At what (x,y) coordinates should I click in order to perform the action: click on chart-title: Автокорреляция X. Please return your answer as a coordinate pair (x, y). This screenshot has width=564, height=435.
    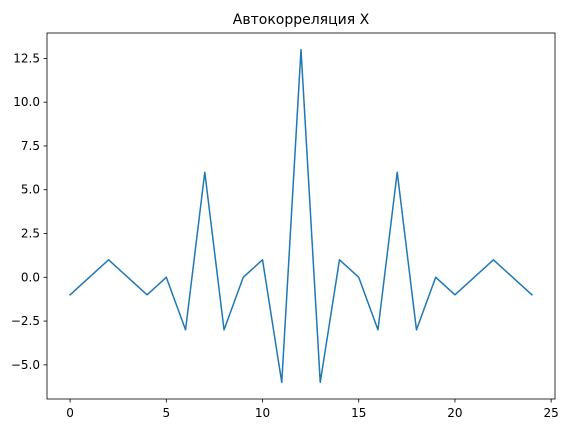
    Looking at the image, I should click on (301, 20).